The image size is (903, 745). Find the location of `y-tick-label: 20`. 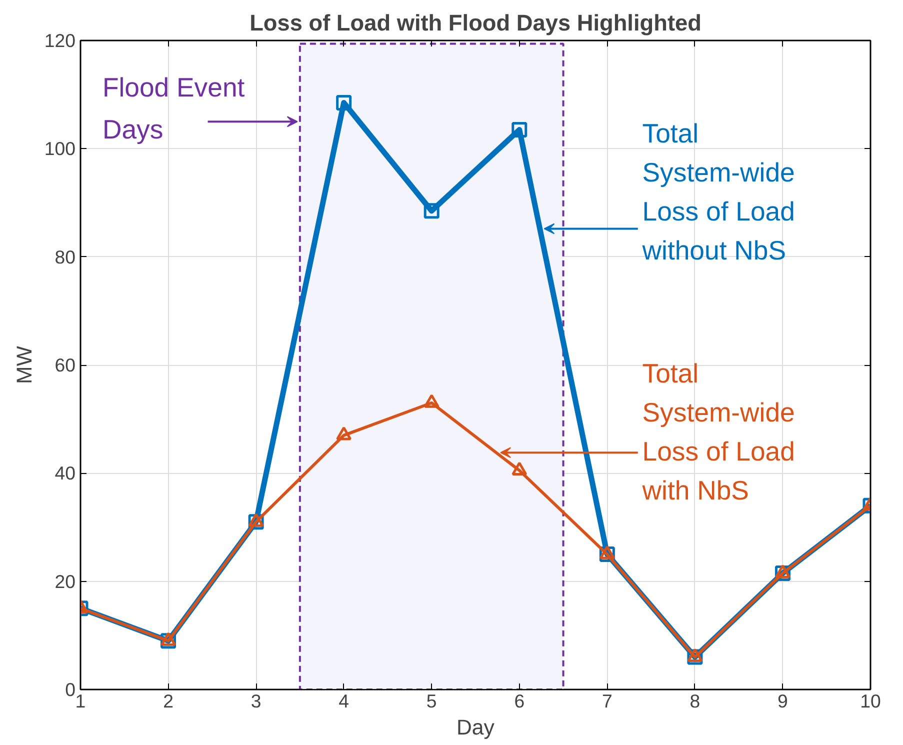

y-tick-label: 20 is located at coordinates (65, 581).